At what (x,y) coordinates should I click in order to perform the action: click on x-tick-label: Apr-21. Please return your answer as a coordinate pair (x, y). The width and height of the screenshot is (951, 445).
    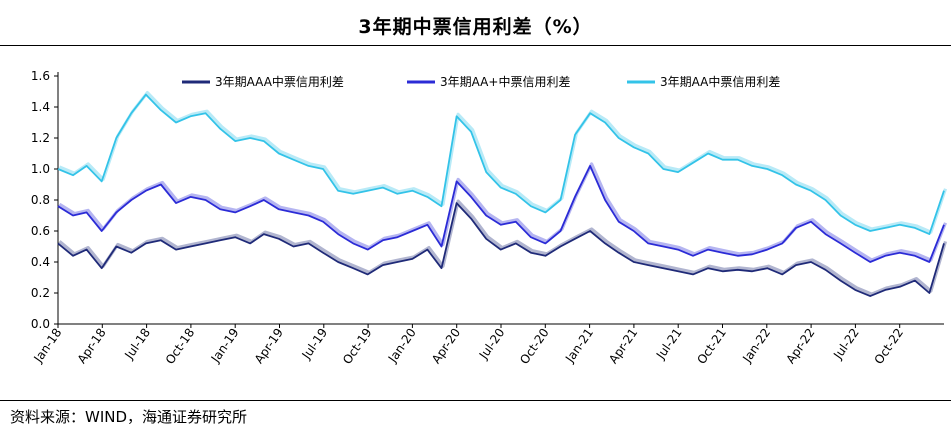
    Looking at the image, I should click on (623, 346).